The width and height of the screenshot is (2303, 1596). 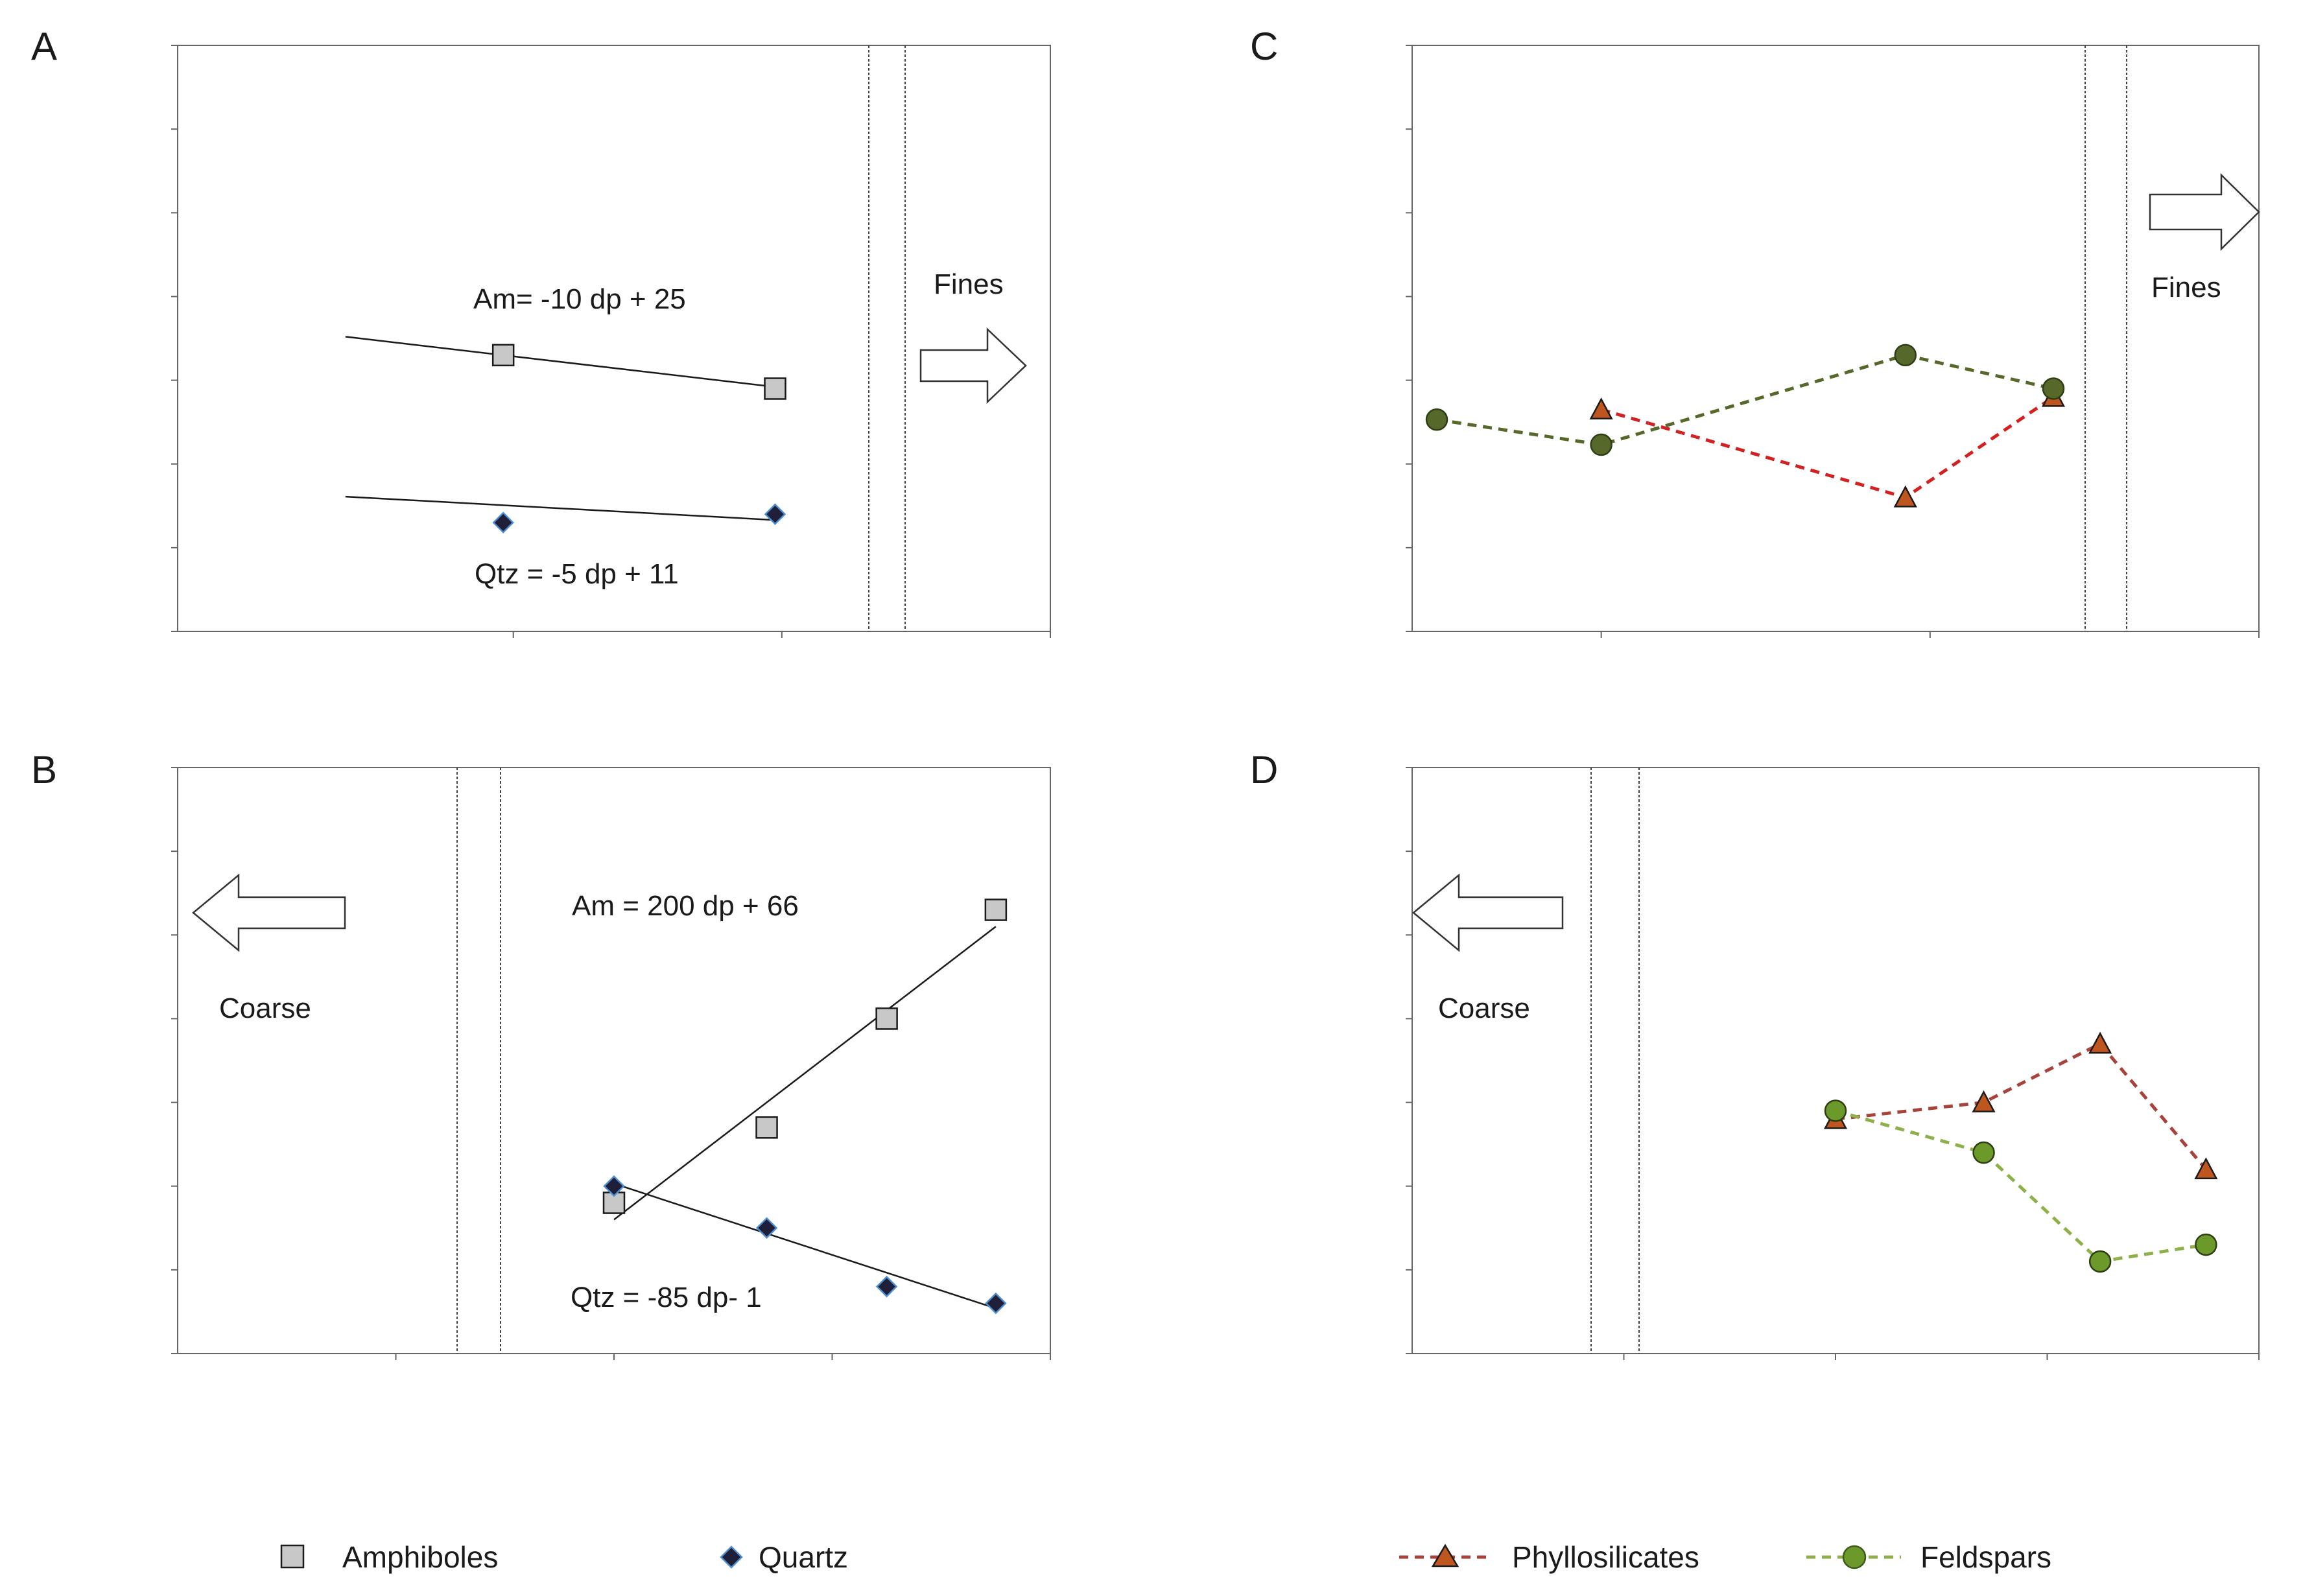 I want to click on panel-a-trendline-amphiboles, so click(x=560, y=362).